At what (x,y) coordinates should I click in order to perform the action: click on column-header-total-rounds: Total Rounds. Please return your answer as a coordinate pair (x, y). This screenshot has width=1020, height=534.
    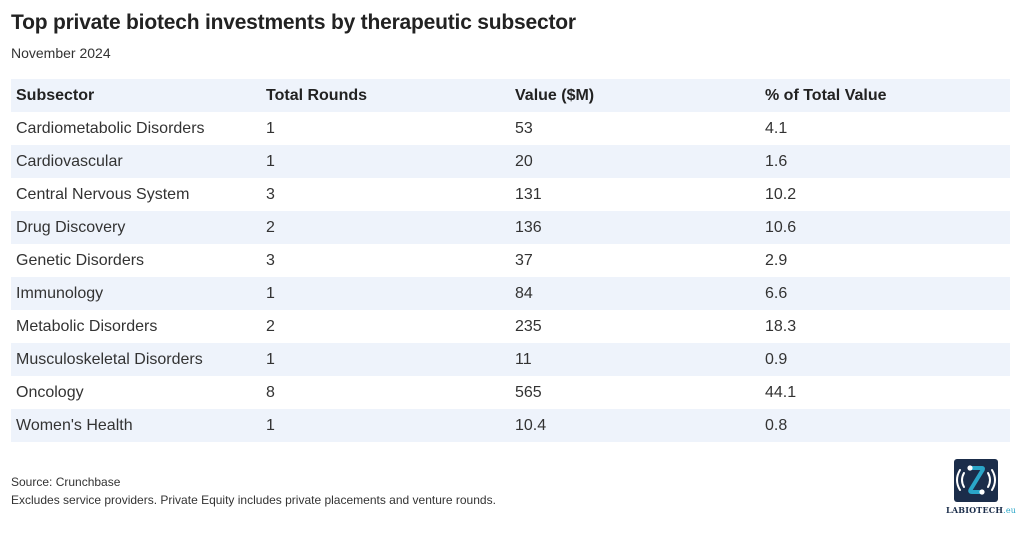
    Looking at the image, I should click on (317, 95).